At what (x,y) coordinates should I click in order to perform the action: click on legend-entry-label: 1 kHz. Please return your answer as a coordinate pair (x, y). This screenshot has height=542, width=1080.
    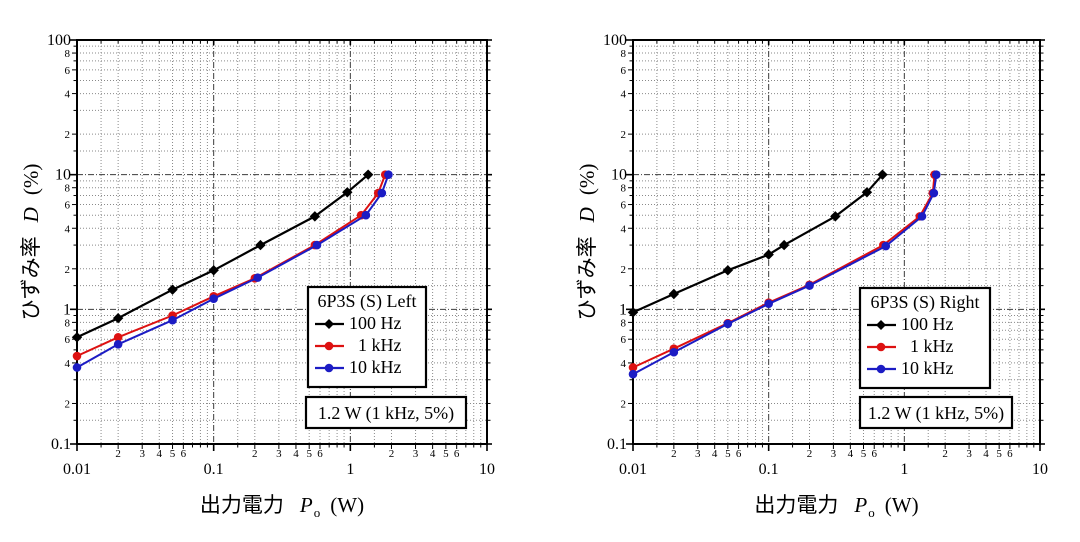
    Looking at the image, I should click on (375, 345).